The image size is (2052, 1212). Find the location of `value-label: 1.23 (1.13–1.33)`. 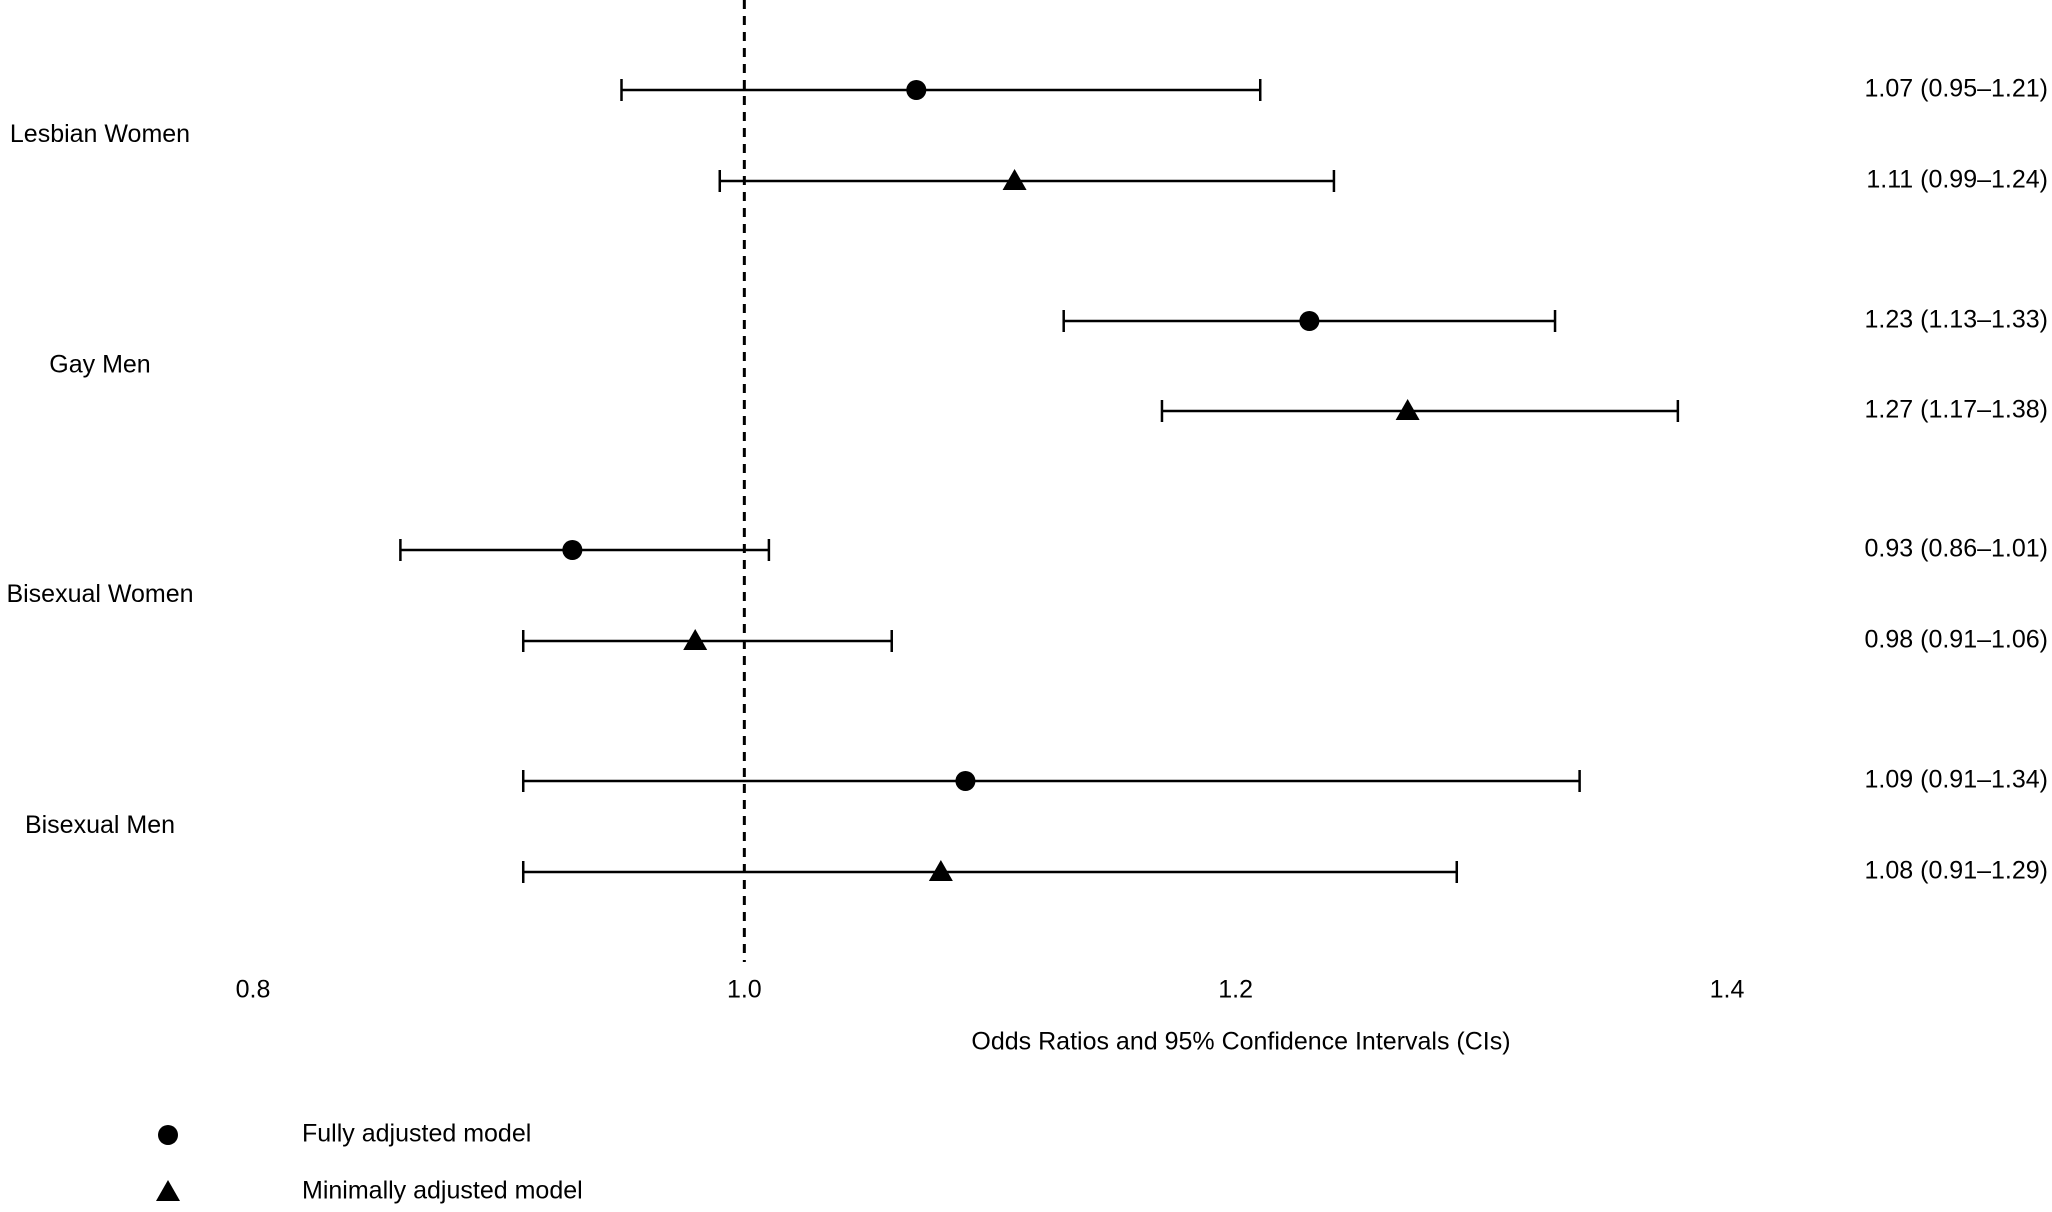

value-label: 1.23 (1.13–1.33) is located at coordinates (1956, 320).